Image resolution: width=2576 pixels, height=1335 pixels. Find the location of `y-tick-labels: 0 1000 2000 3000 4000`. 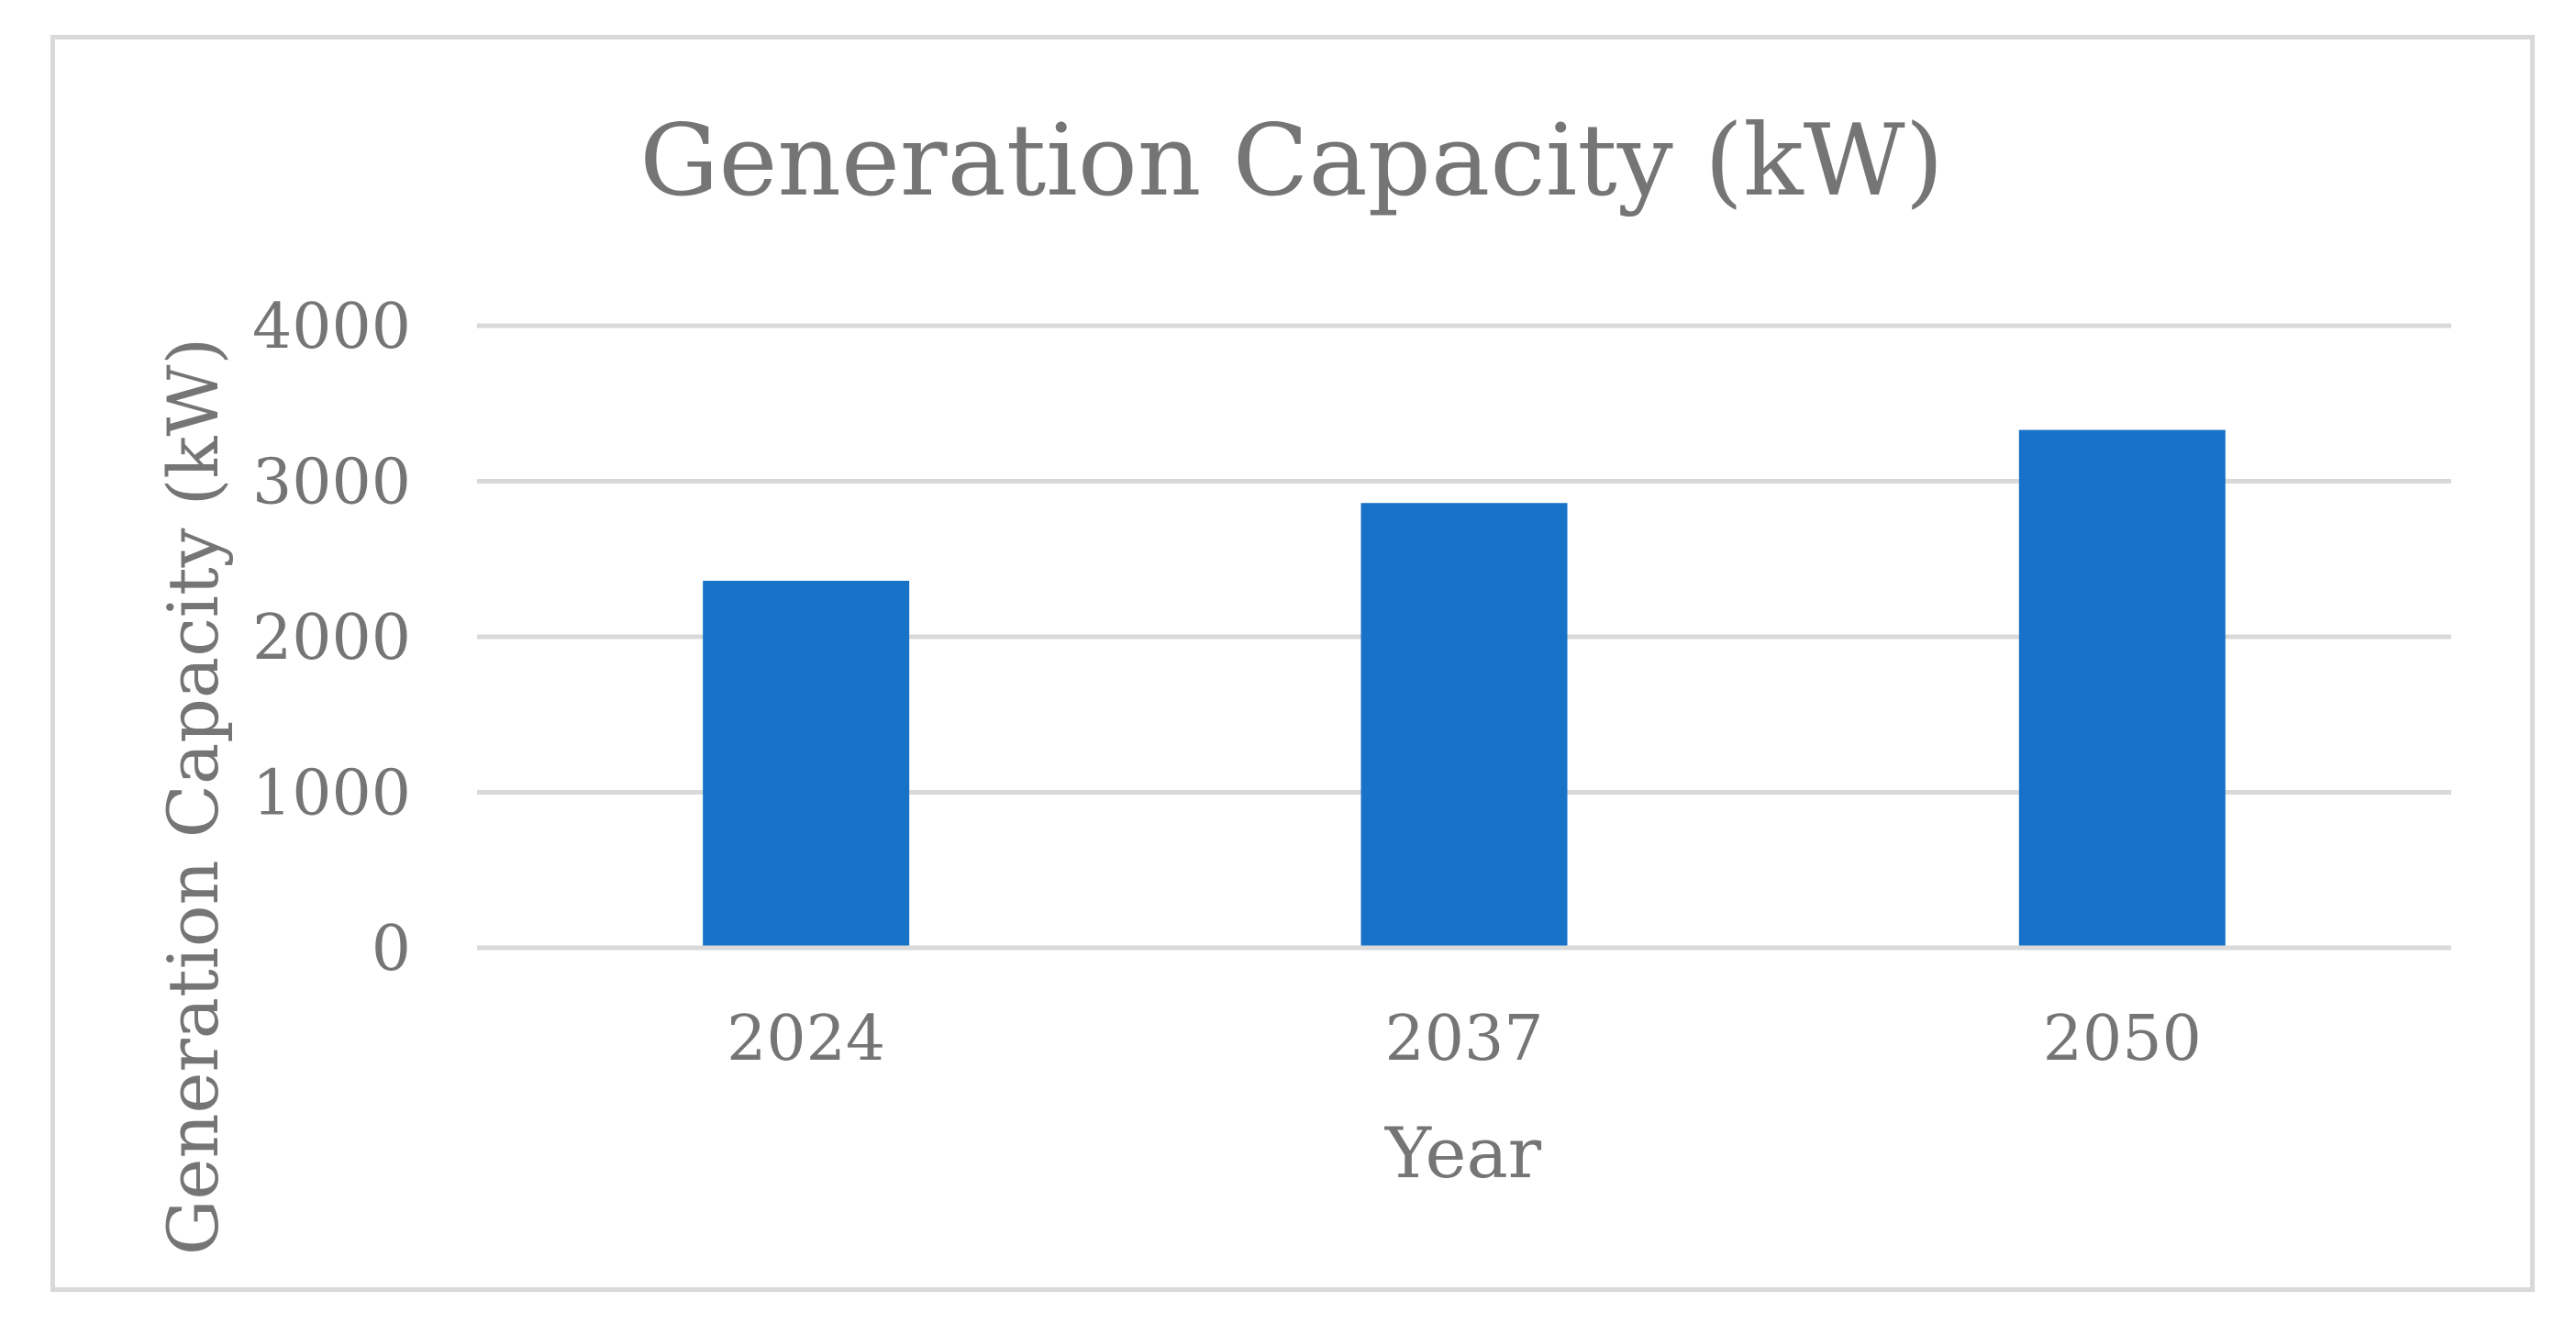

y-tick-labels: 0 1000 2000 3000 4000 is located at coordinates (331, 638).